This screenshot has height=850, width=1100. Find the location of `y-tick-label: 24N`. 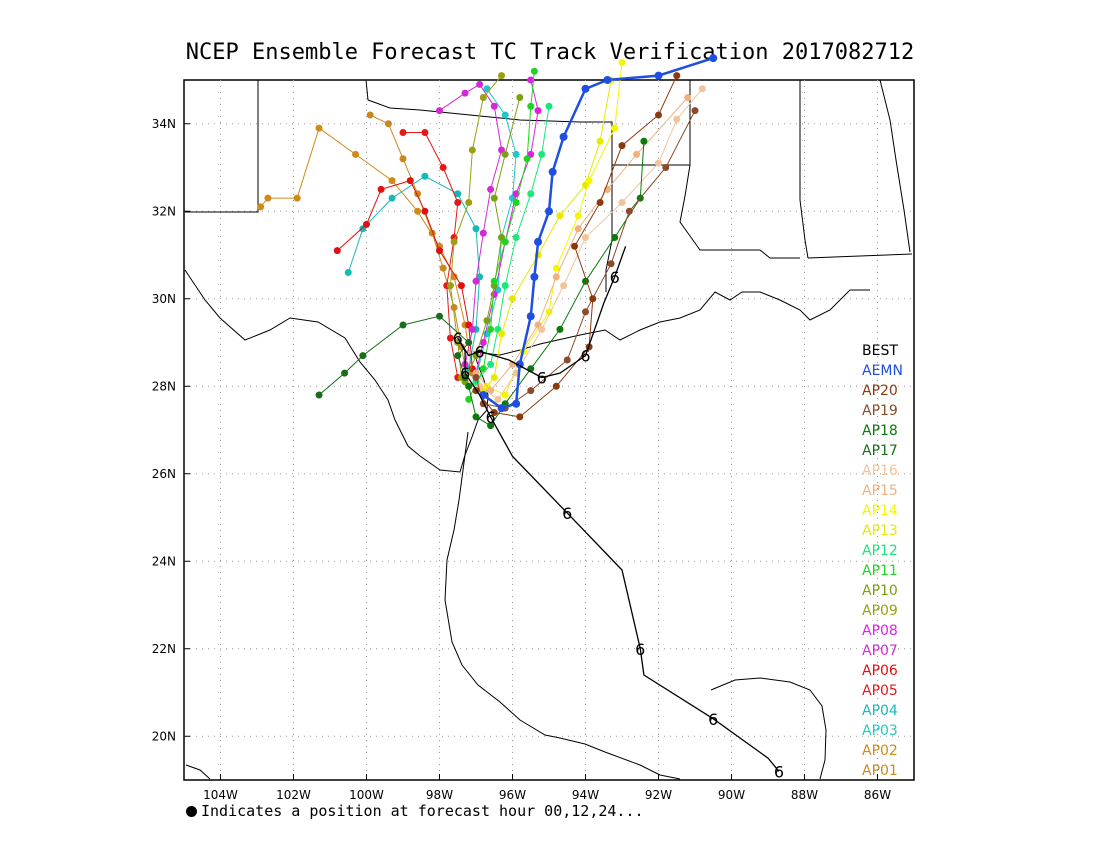

y-tick-label: 24N is located at coordinates (164, 561).